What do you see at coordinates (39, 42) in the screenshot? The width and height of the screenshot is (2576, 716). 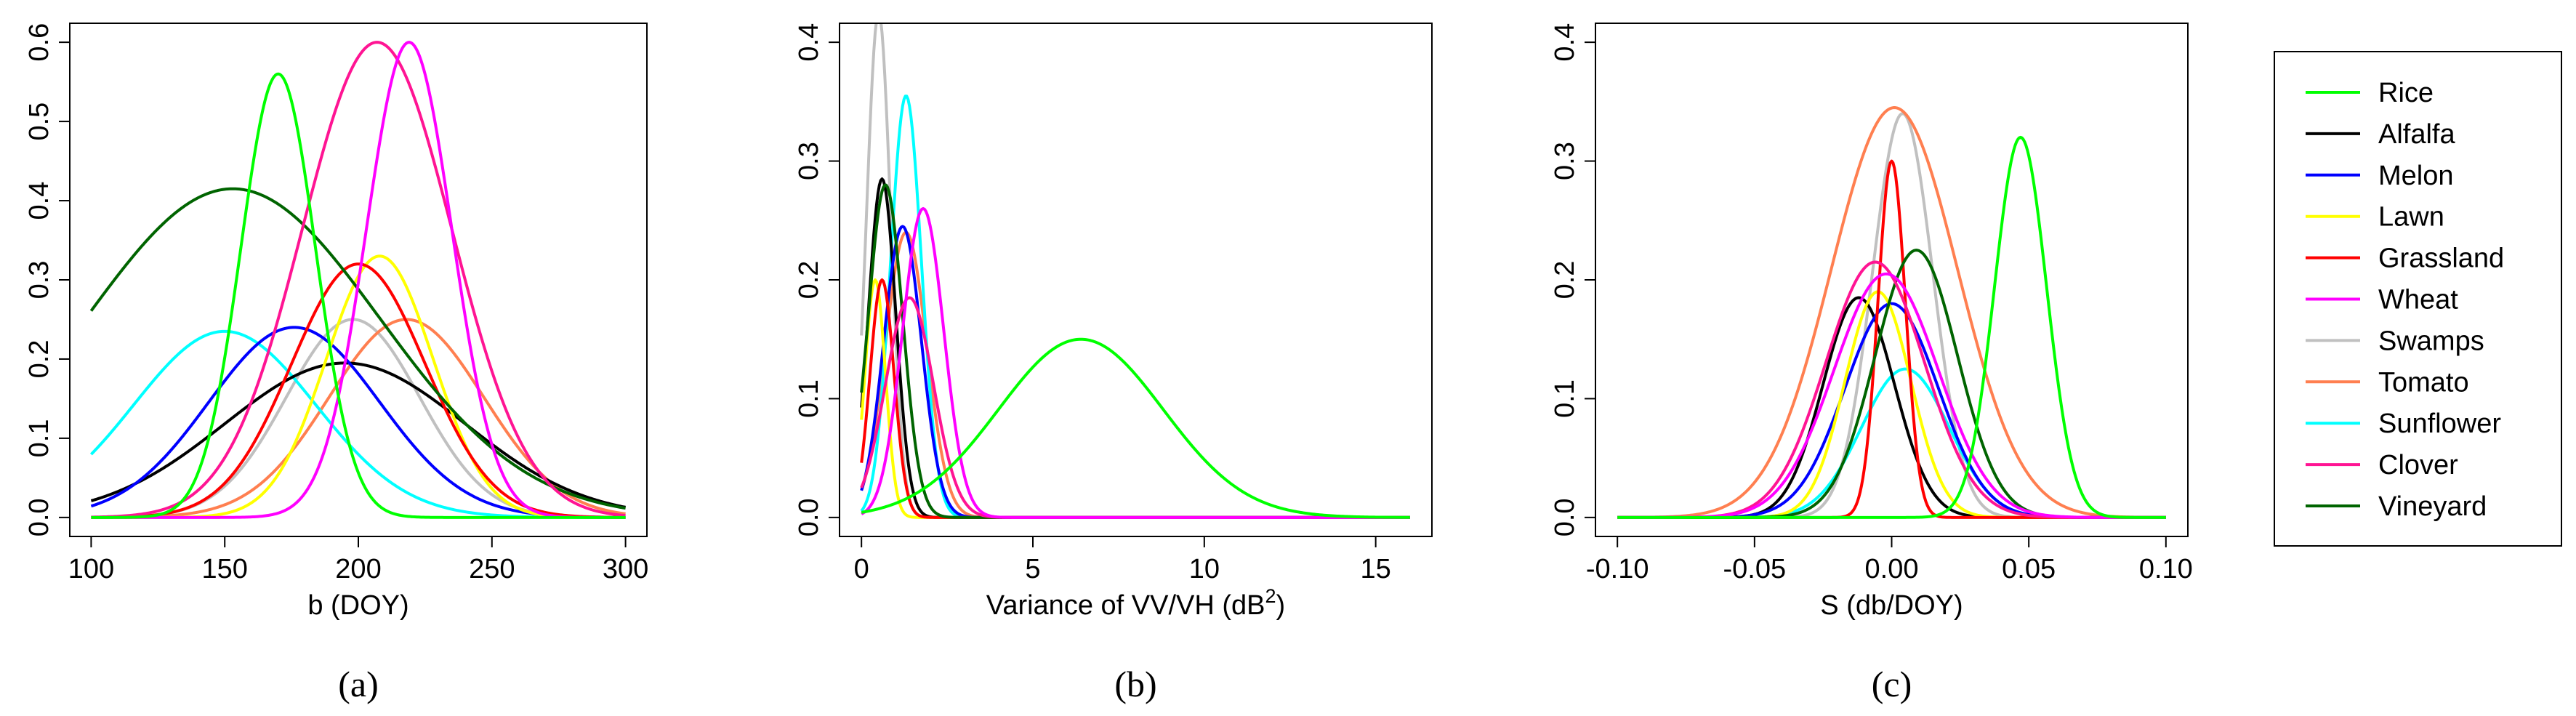 I see `y-tick-label: 0.6` at bounding box center [39, 42].